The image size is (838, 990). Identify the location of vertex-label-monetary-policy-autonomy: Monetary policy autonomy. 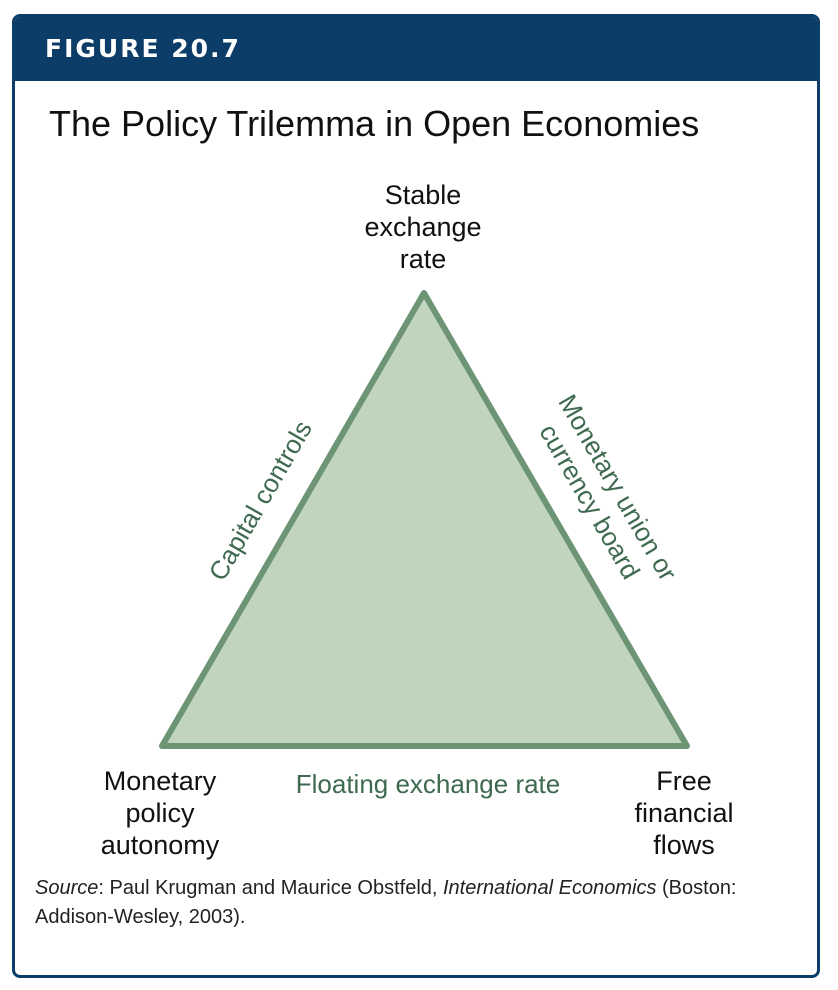
(160, 813).